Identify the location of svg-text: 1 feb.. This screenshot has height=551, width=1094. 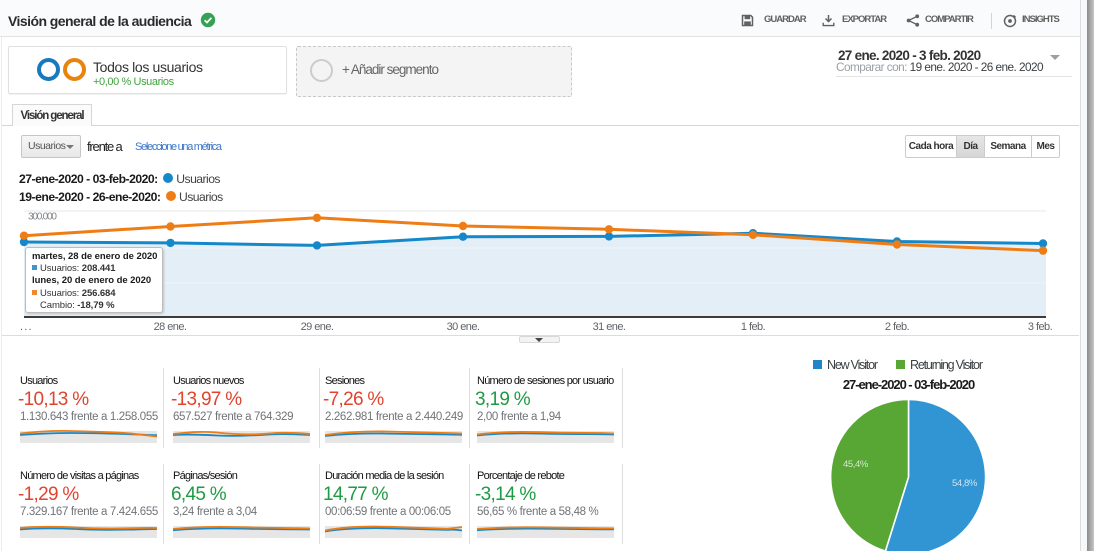
(753, 327).